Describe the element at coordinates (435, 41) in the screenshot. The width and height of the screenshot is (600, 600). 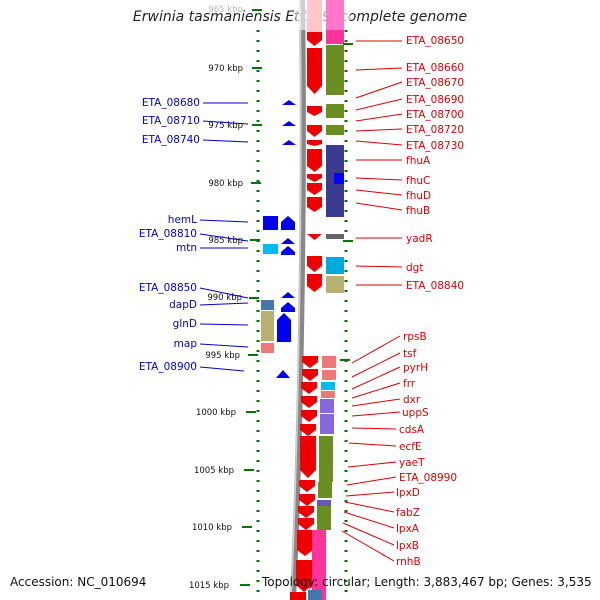
I see `right-label-eta-08650: ETA_08650` at that location.